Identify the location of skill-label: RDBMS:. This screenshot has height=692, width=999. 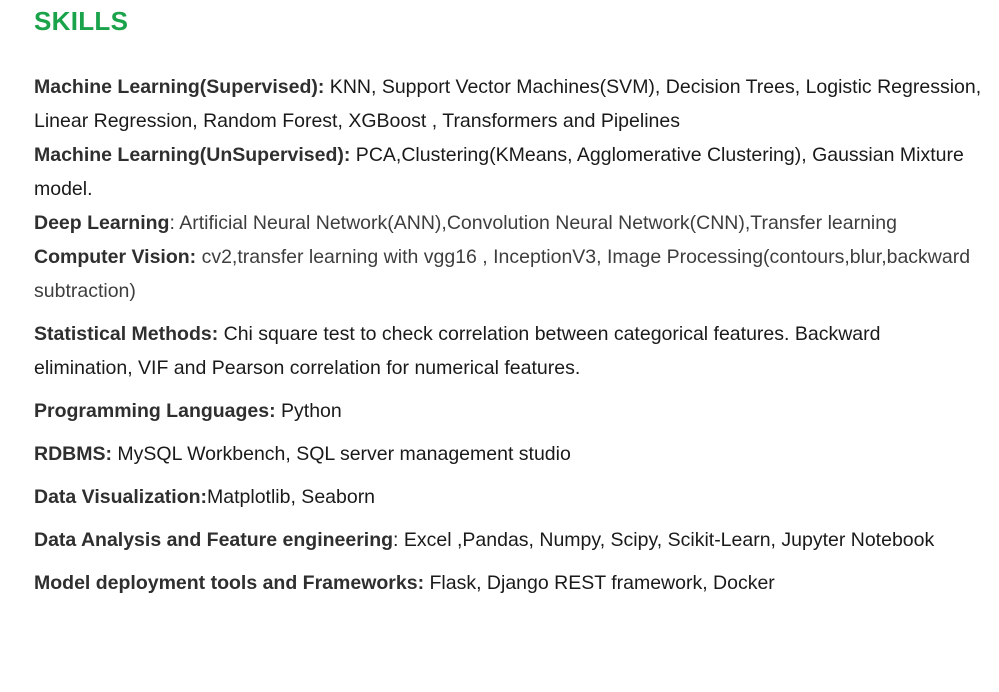
(73, 454).